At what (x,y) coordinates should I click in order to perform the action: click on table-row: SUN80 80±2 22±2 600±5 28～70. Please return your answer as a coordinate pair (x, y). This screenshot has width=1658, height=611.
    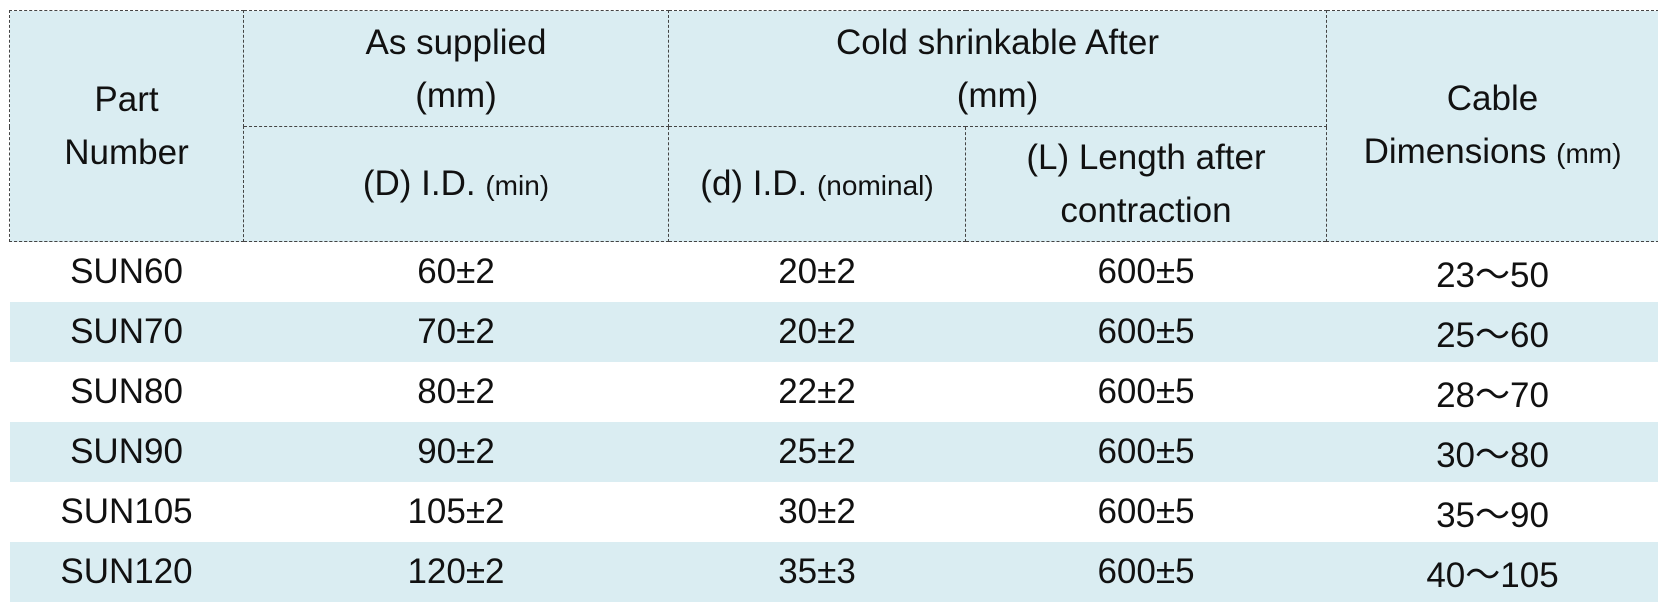
    Looking at the image, I should click on (834, 392).